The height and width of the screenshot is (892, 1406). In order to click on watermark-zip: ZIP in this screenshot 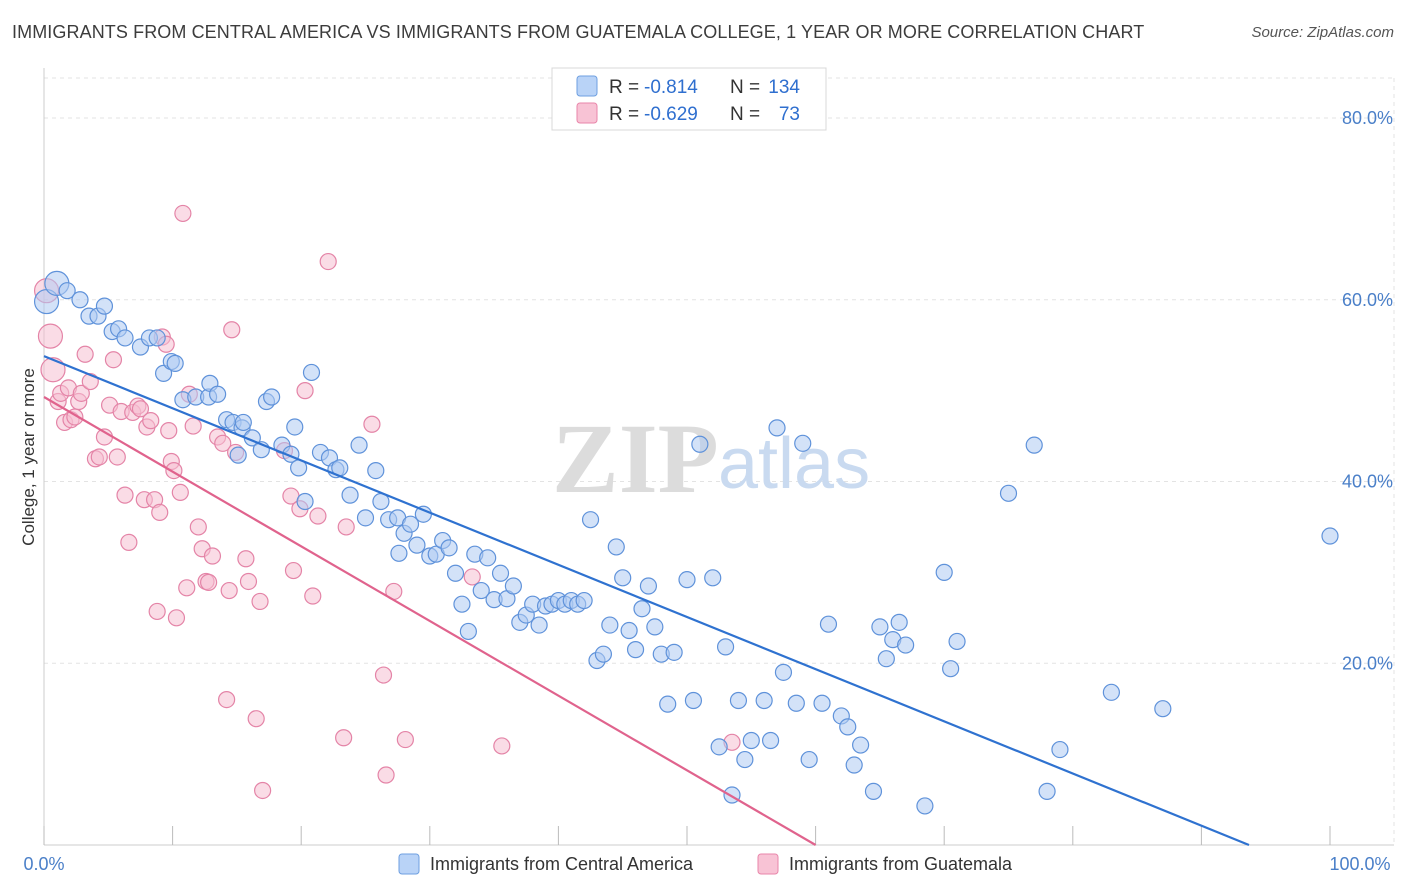, I will do `click(635, 458)`.